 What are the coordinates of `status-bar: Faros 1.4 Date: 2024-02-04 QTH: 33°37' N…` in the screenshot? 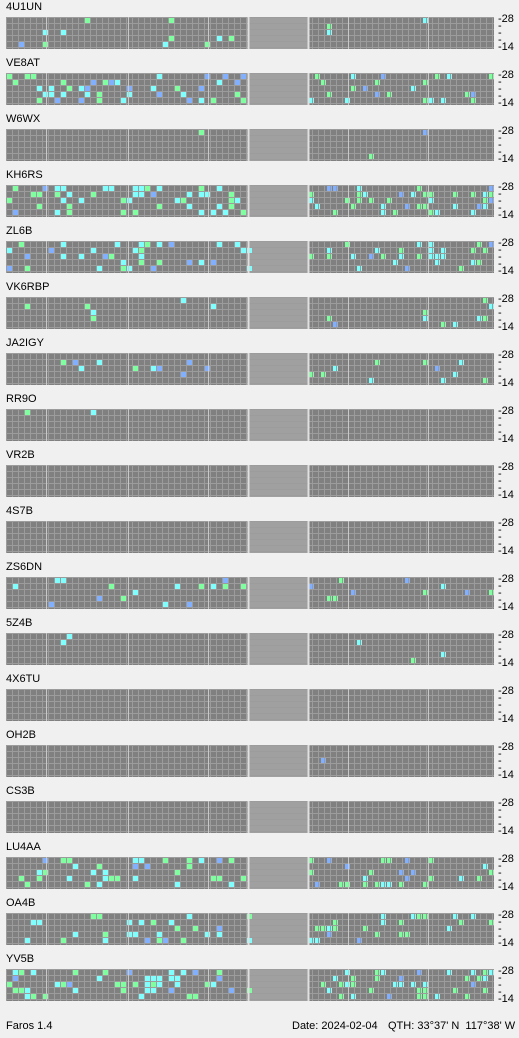 It's located at (259, 1026).